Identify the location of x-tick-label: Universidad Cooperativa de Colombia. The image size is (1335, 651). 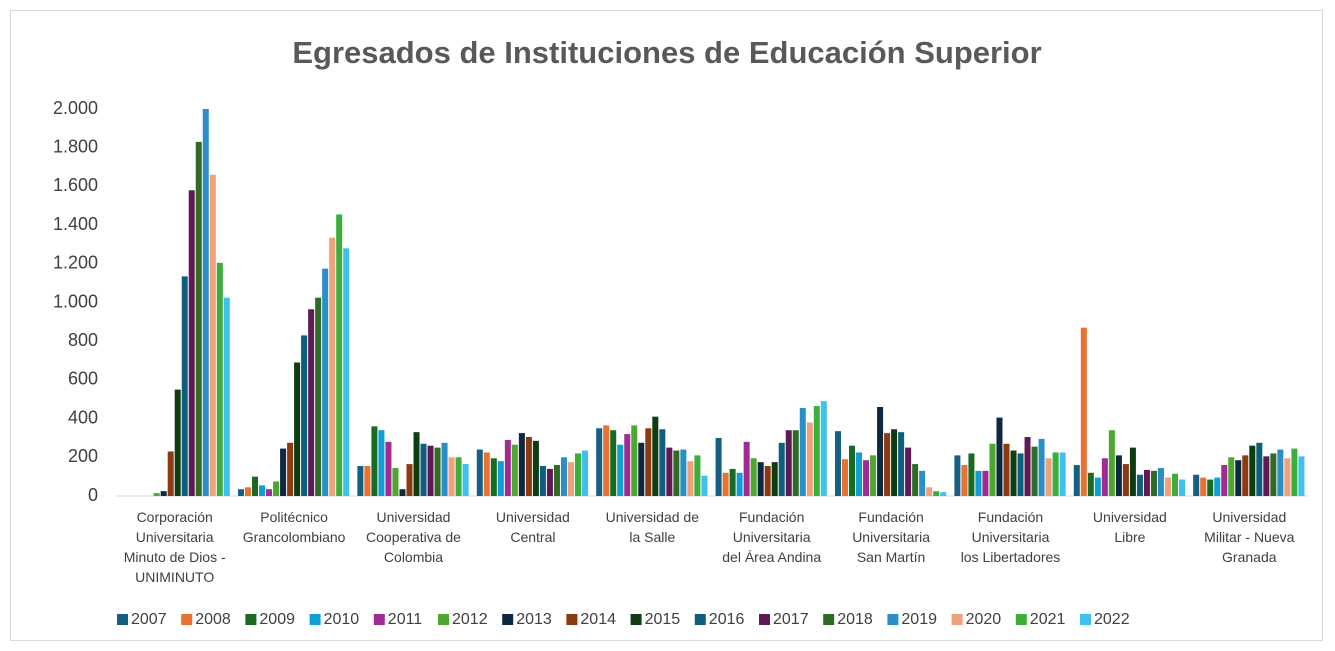
(413, 537).